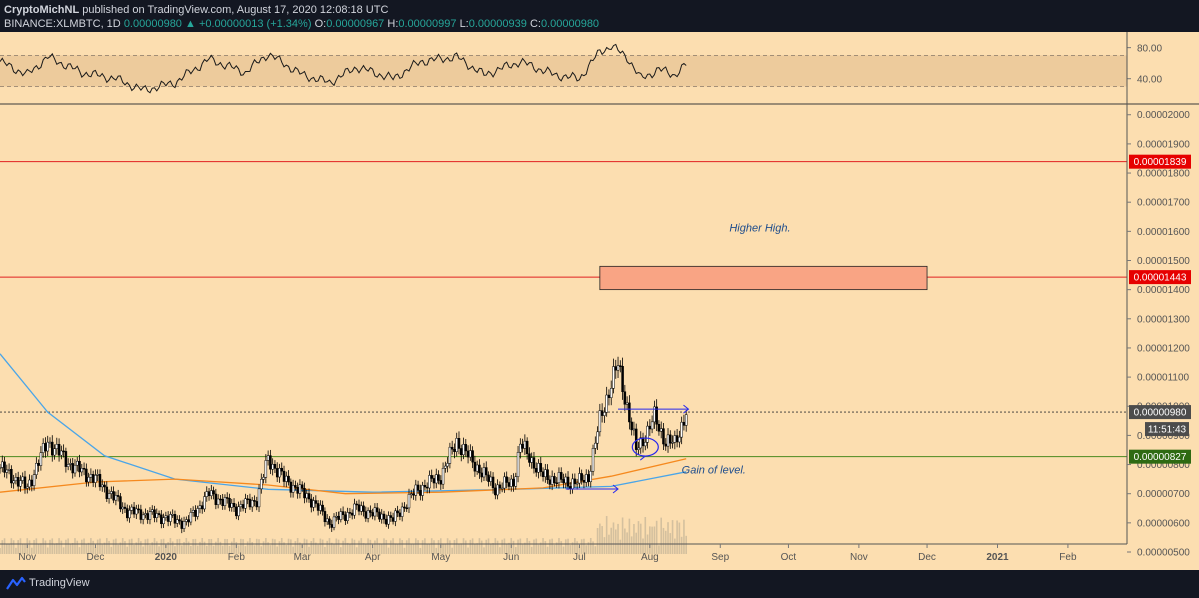  I want to click on price-tick-label: 0.00000800, so click(1163, 465).